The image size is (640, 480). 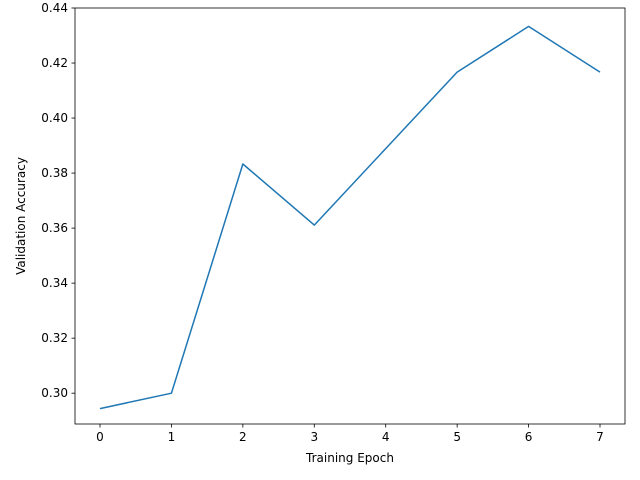 What do you see at coordinates (350, 434) in the screenshot?
I see `x-axis-ticks: 0 1 2 3 4 5 6 7` at bounding box center [350, 434].